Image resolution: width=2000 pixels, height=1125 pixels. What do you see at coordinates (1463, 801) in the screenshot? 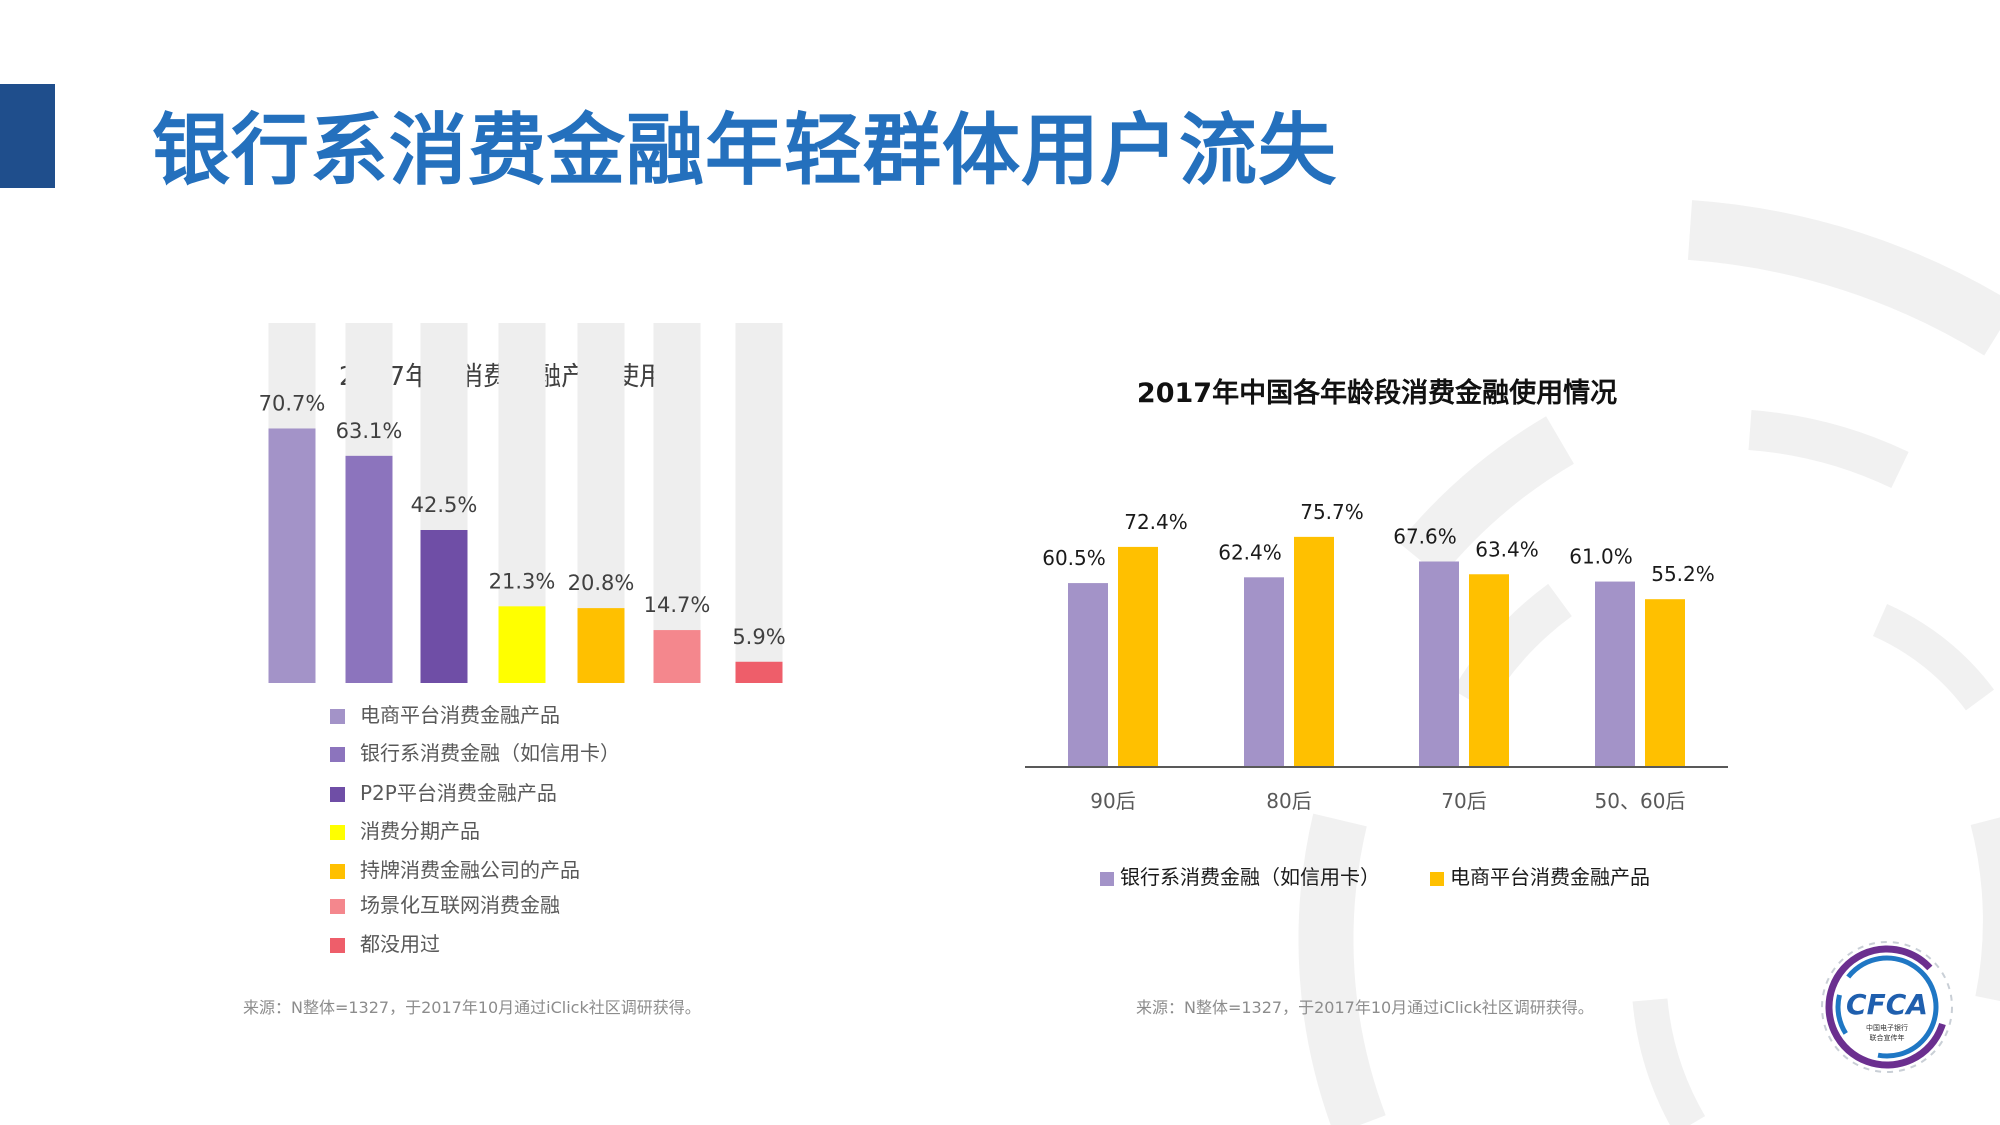
I see `chart2-tick-label: 70后` at bounding box center [1463, 801].